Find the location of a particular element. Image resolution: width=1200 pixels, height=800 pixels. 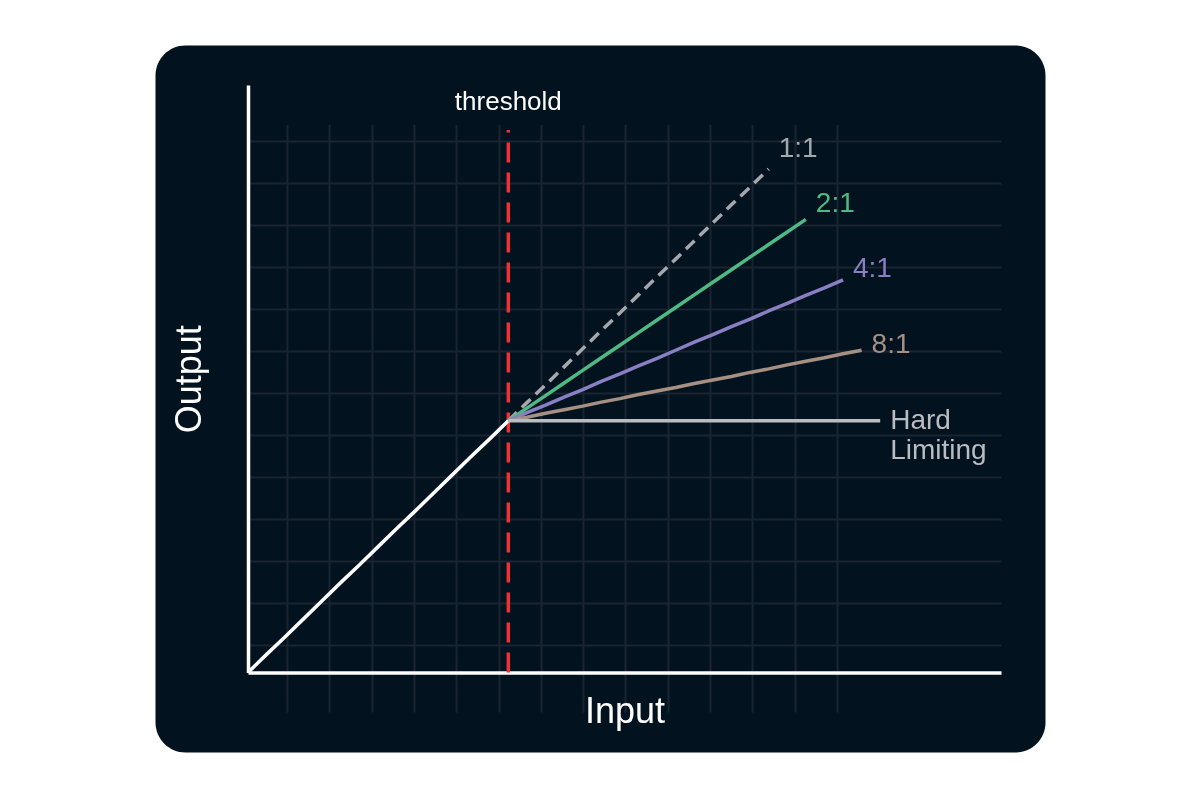

series-label: 4:1 is located at coordinates (872, 267).